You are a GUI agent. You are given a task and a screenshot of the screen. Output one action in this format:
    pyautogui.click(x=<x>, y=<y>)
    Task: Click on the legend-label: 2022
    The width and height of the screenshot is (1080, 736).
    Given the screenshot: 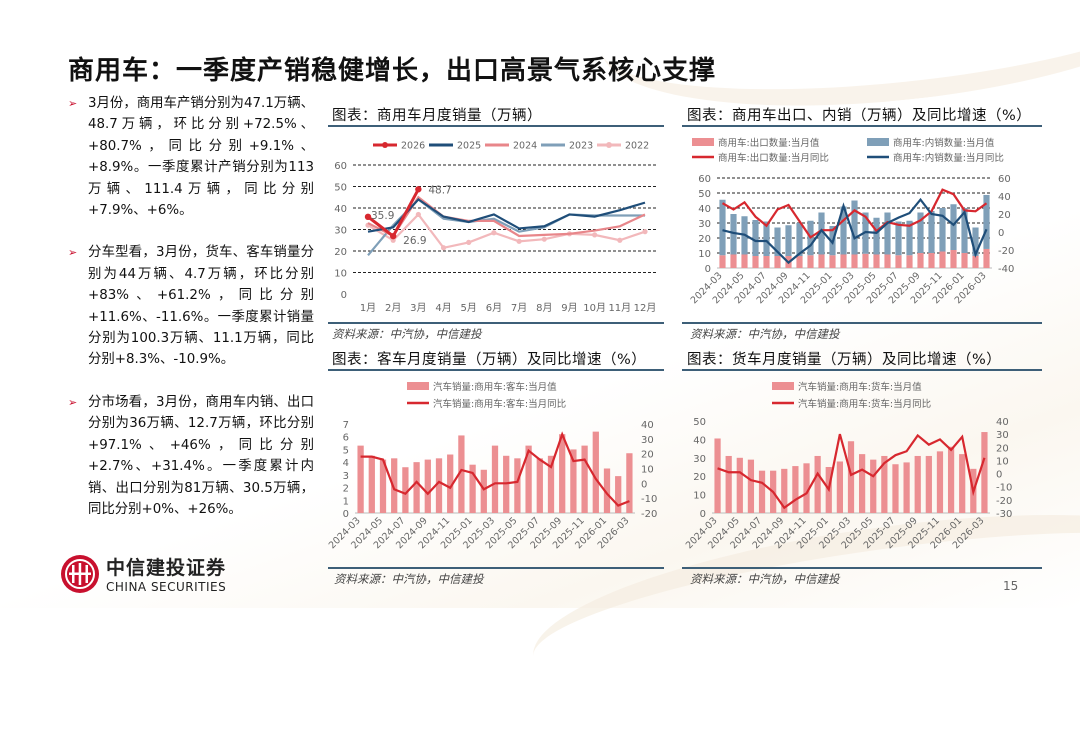 What is the action you would take?
    pyautogui.click(x=637, y=146)
    